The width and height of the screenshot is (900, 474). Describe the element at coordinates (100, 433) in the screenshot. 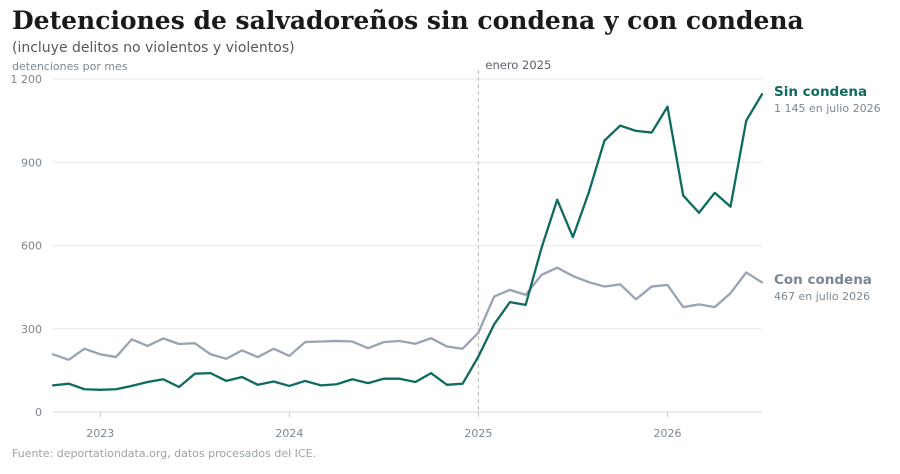

I see `x-tick-label: 2023` at that location.